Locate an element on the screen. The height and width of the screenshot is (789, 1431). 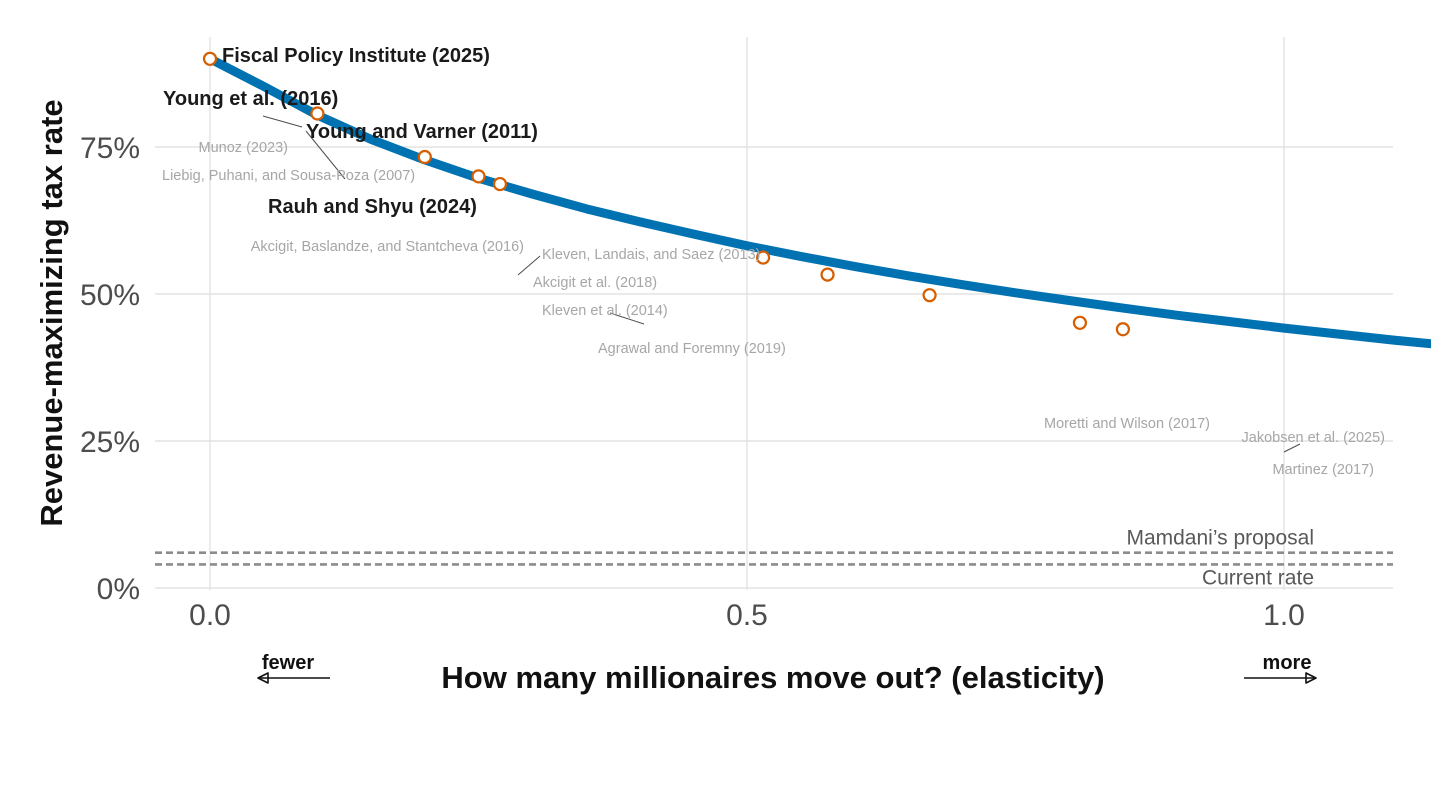
y-axis-title: Revenue-maximizing tax rate is located at coordinates (51, 312).